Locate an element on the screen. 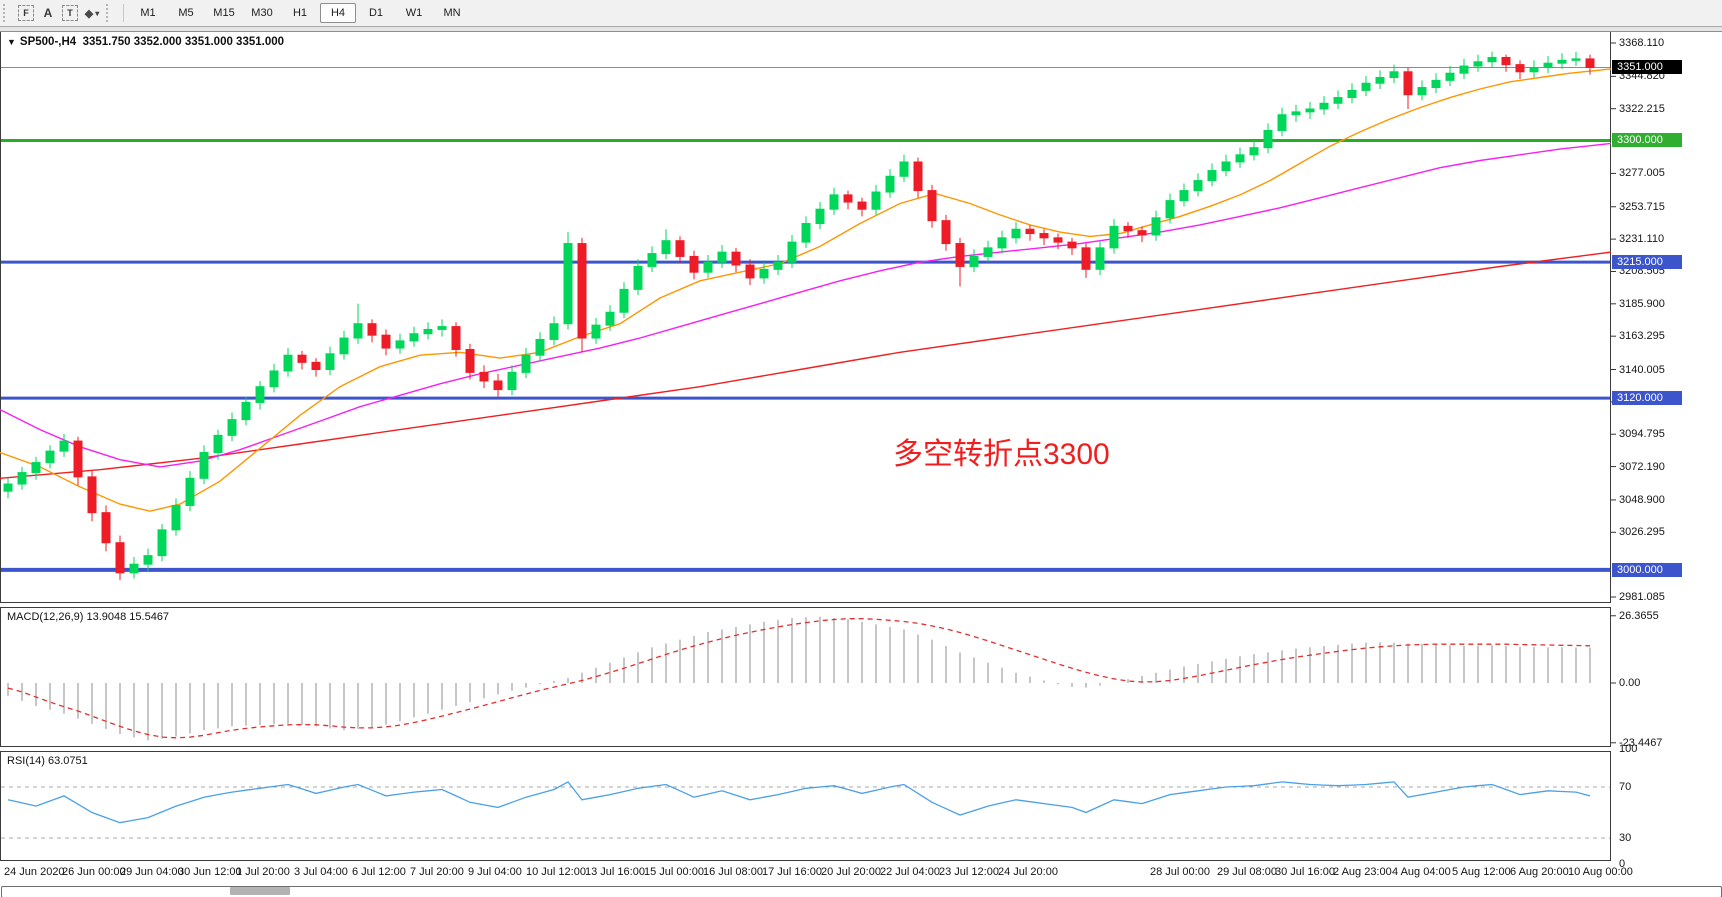 The height and width of the screenshot is (897, 1722). toolbar-separator is located at coordinates (123, 13).